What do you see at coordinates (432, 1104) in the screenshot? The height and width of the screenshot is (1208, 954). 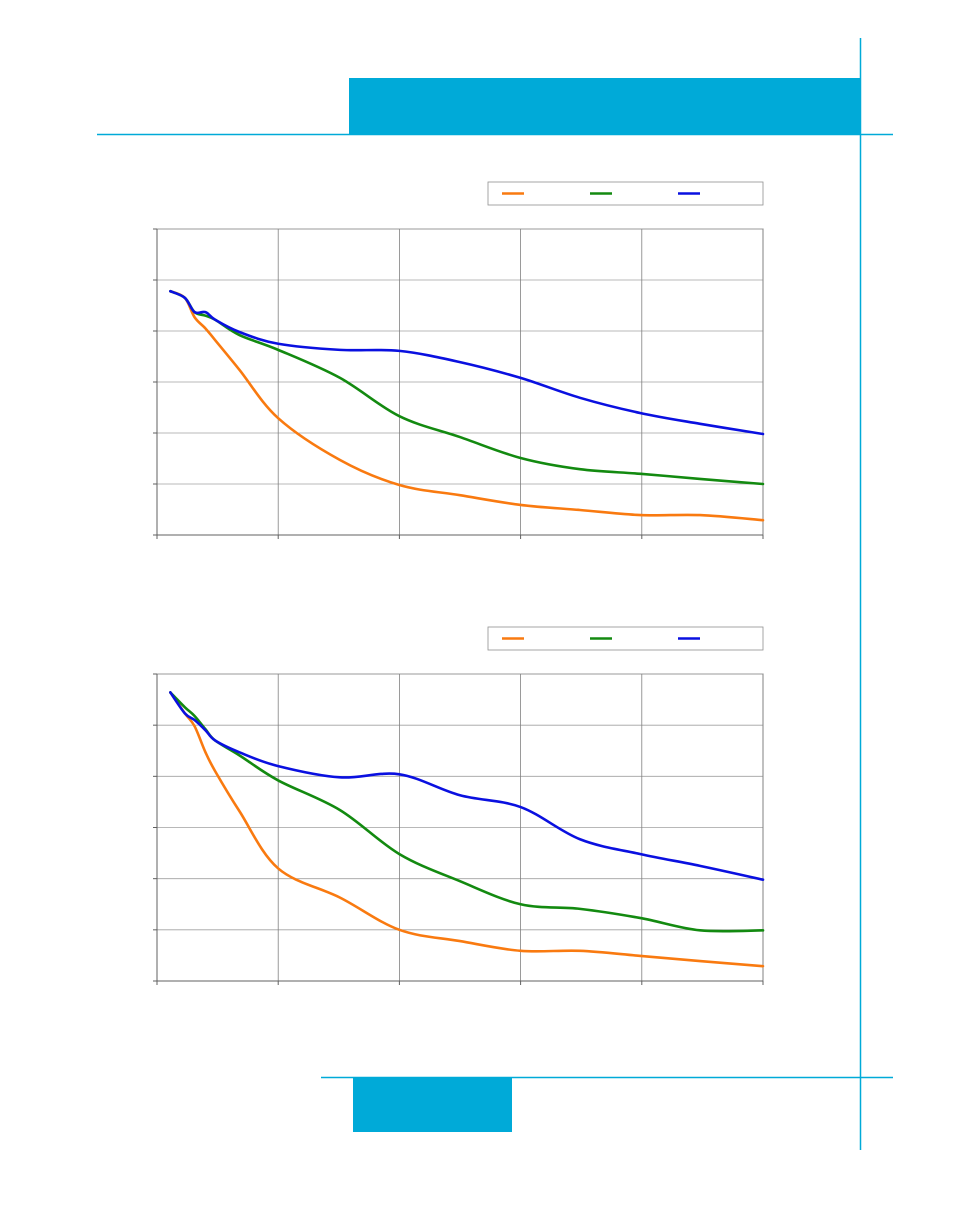 I see `footer-box` at bounding box center [432, 1104].